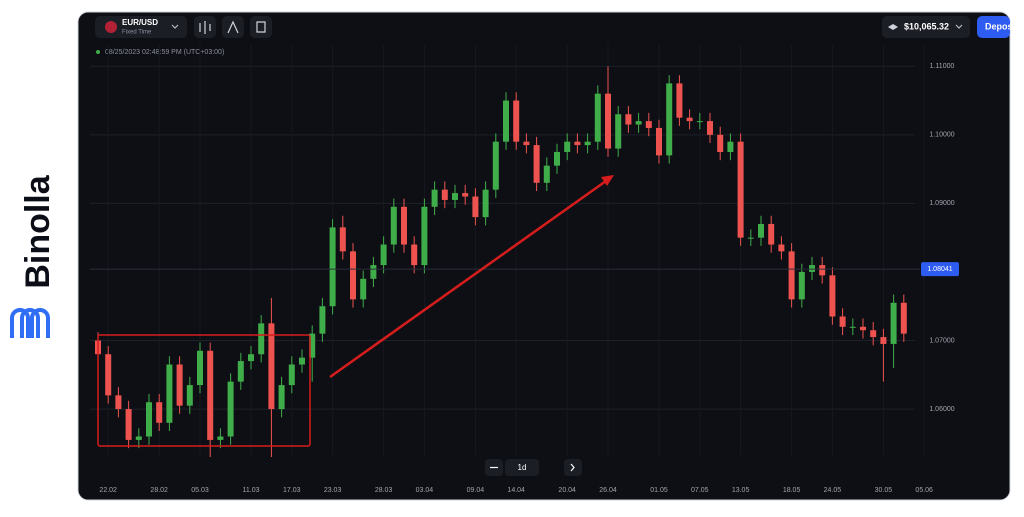 This screenshot has height=517, width=1024. What do you see at coordinates (941, 340) in the screenshot?
I see `y-tick-label: 1.07000` at bounding box center [941, 340].